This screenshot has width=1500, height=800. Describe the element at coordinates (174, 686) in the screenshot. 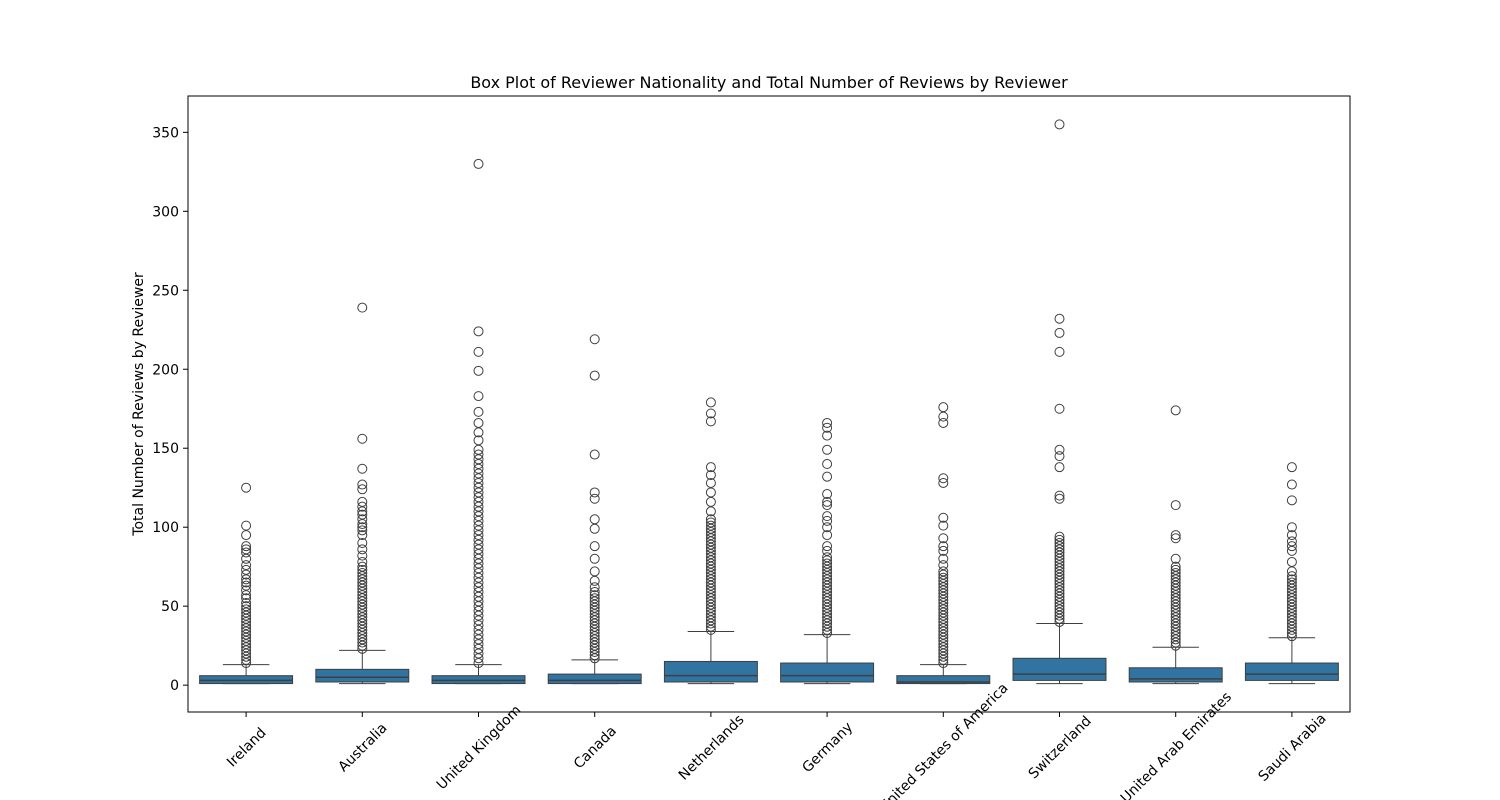

I see `y-tick-label: 0` at that location.